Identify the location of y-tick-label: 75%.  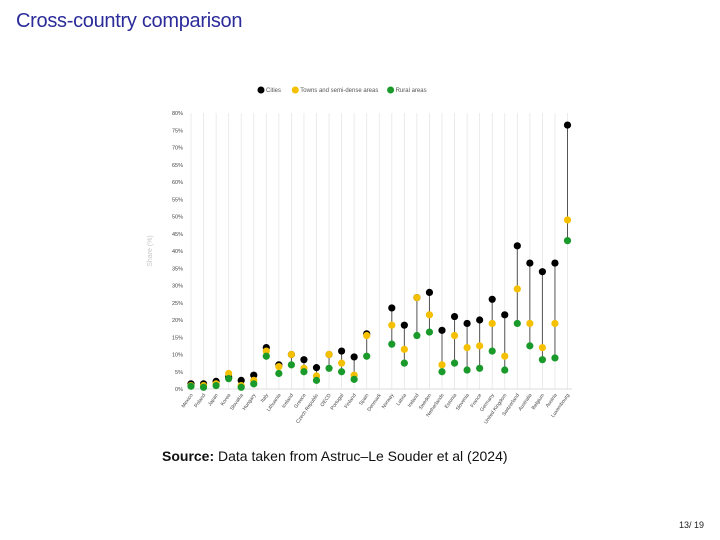
(177, 131).